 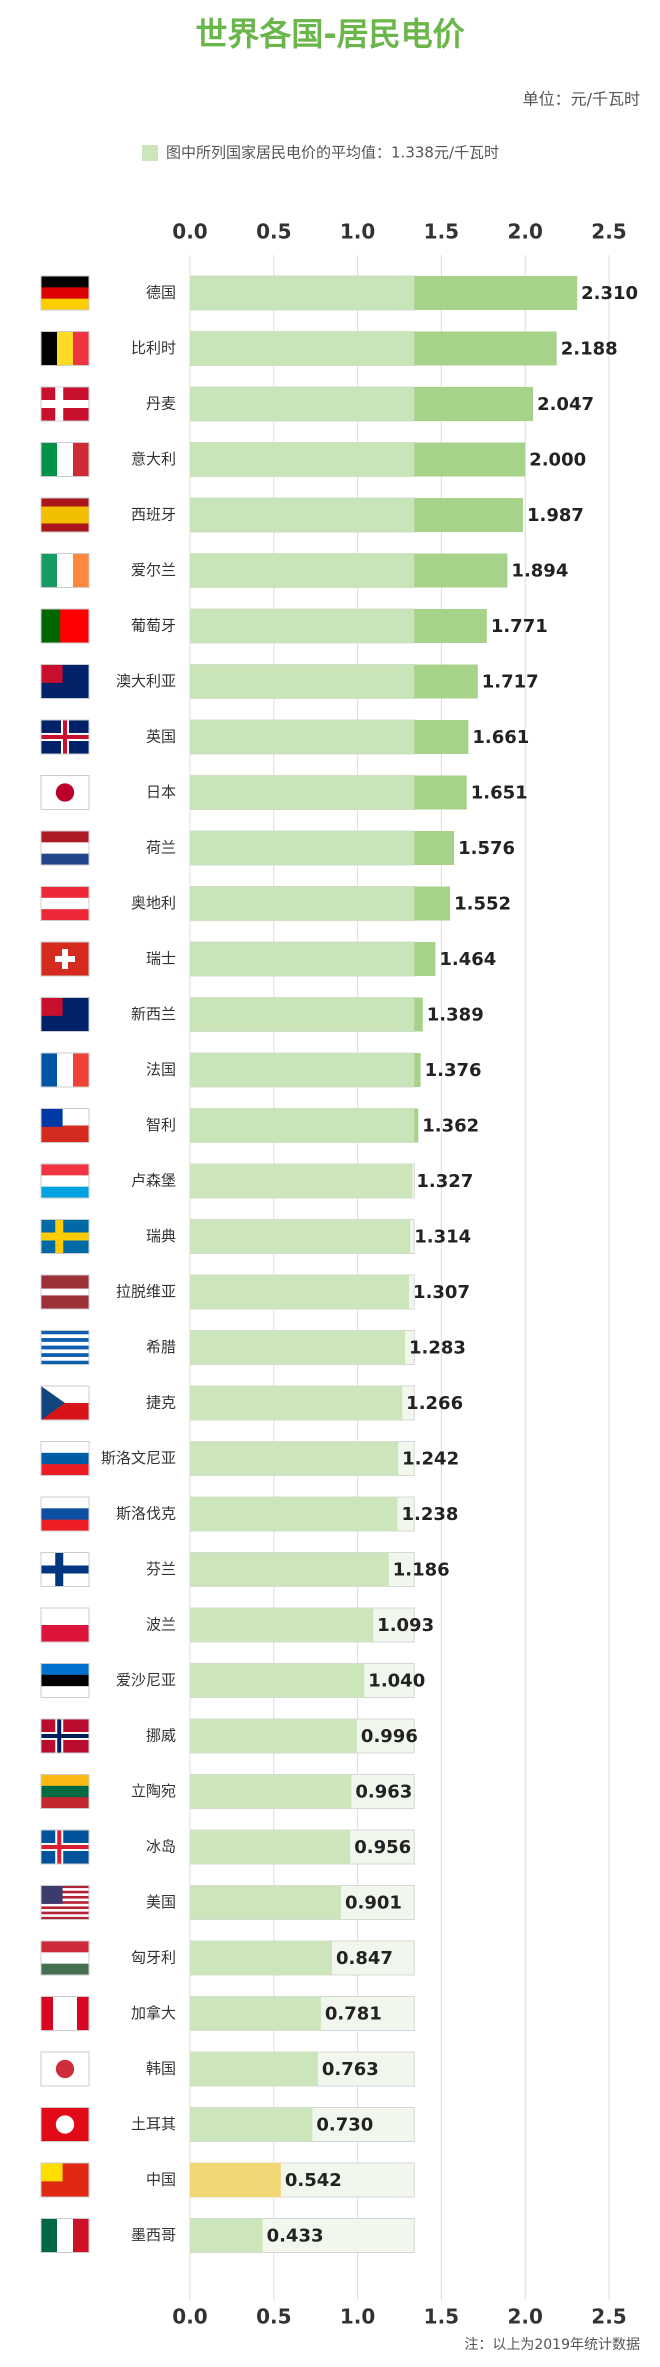 I want to click on value-label: 2.047, so click(x=565, y=404).